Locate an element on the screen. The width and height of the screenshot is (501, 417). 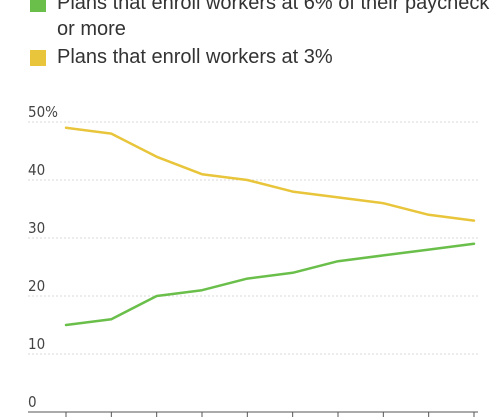
y-tick-label: 0 is located at coordinates (32, 402).